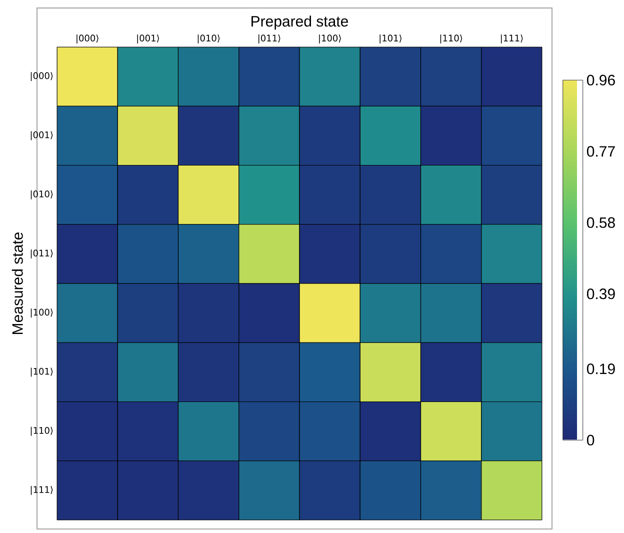 This screenshot has height=533, width=624. What do you see at coordinates (41, 313) in the screenshot?
I see `y-tick-label: |100⟩` at bounding box center [41, 313].